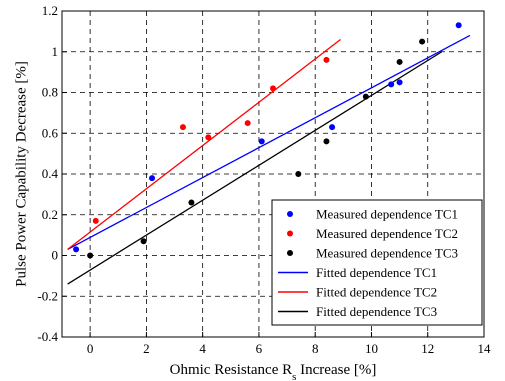  Describe the element at coordinates (485, 348) in the screenshot. I see `x-tick-label: 14` at that location.